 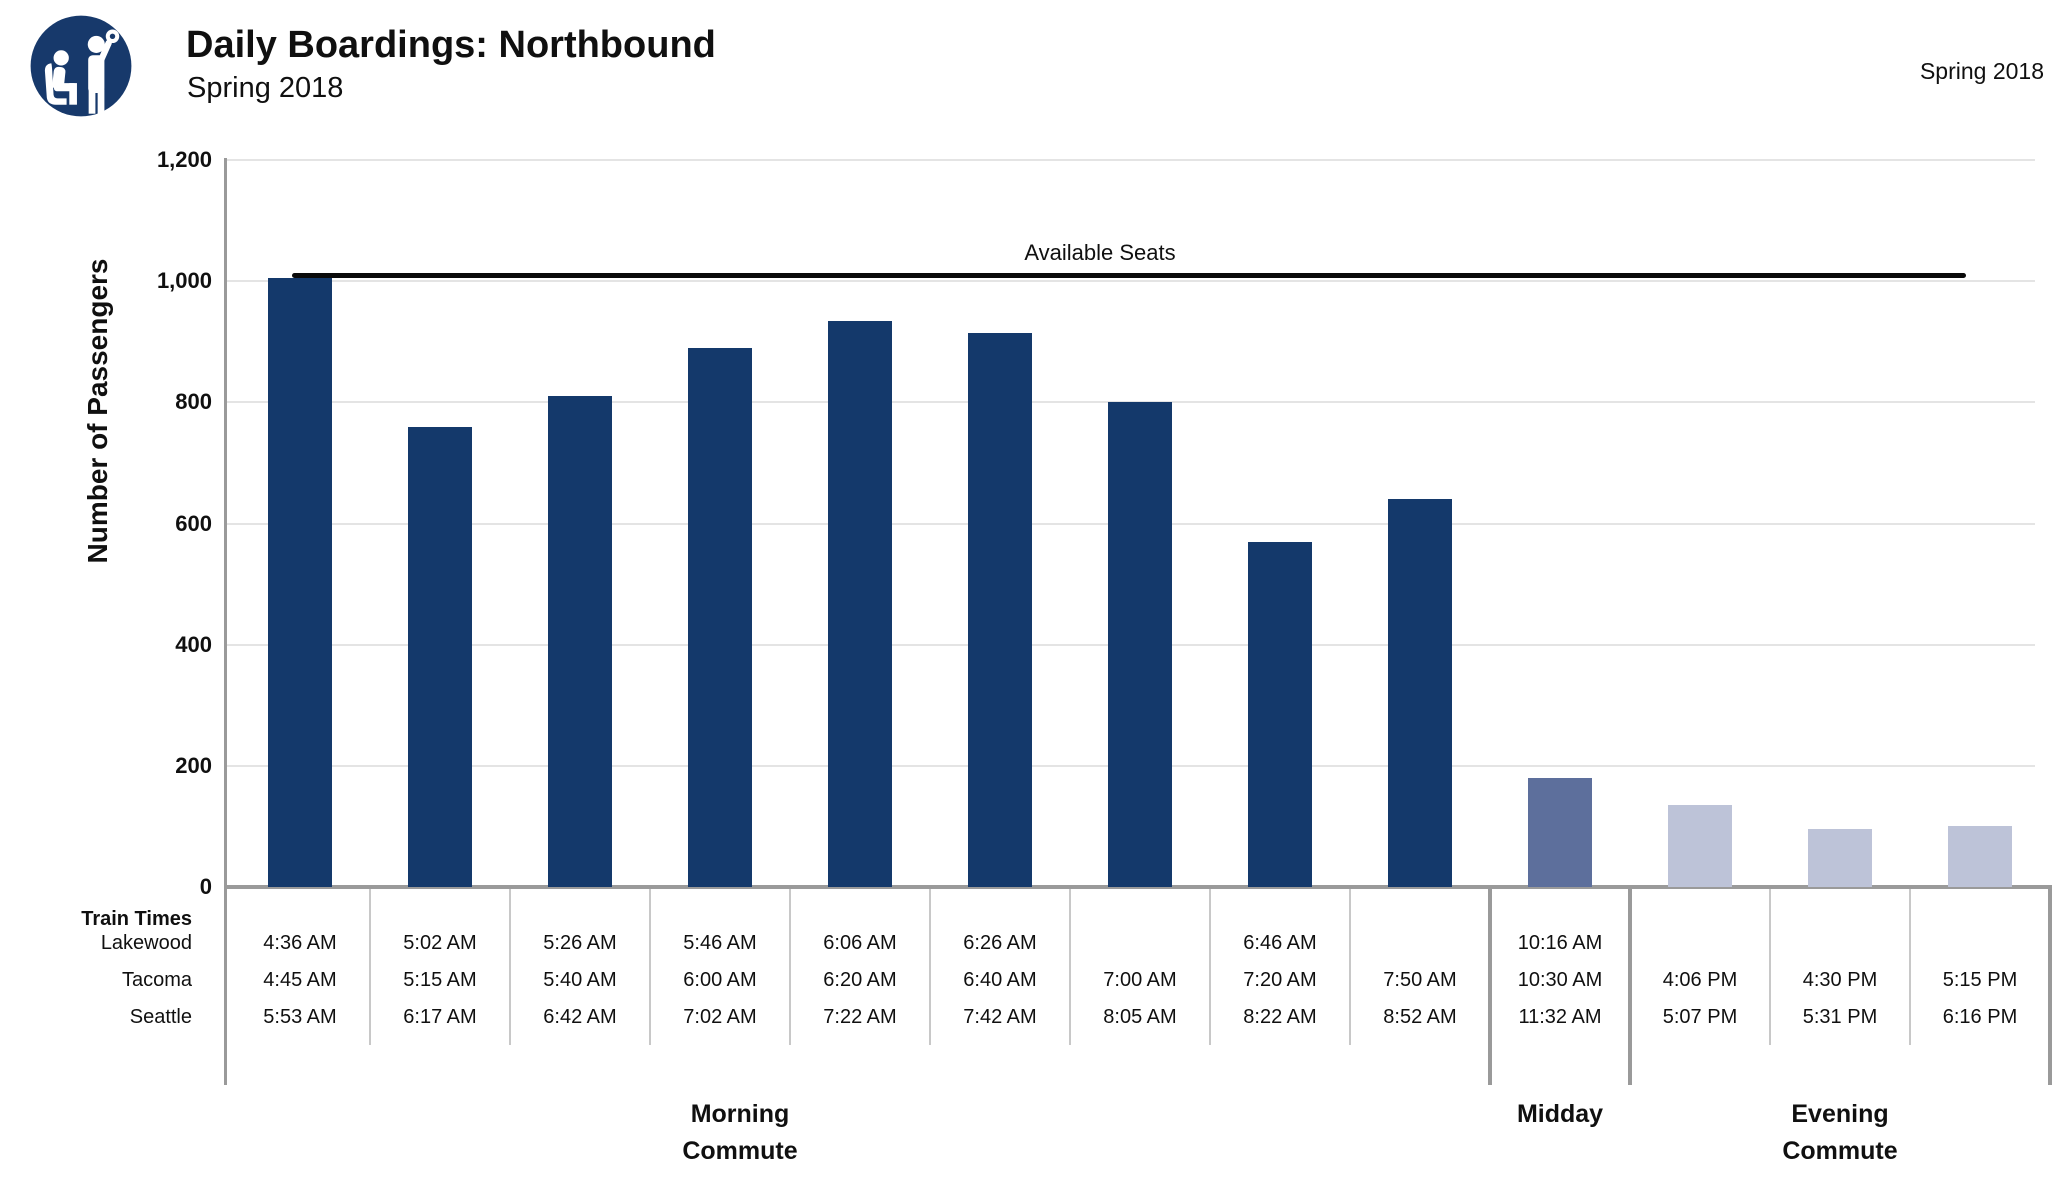 I want to click on bar-morning-7:50 AM, so click(x=1420, y=693).